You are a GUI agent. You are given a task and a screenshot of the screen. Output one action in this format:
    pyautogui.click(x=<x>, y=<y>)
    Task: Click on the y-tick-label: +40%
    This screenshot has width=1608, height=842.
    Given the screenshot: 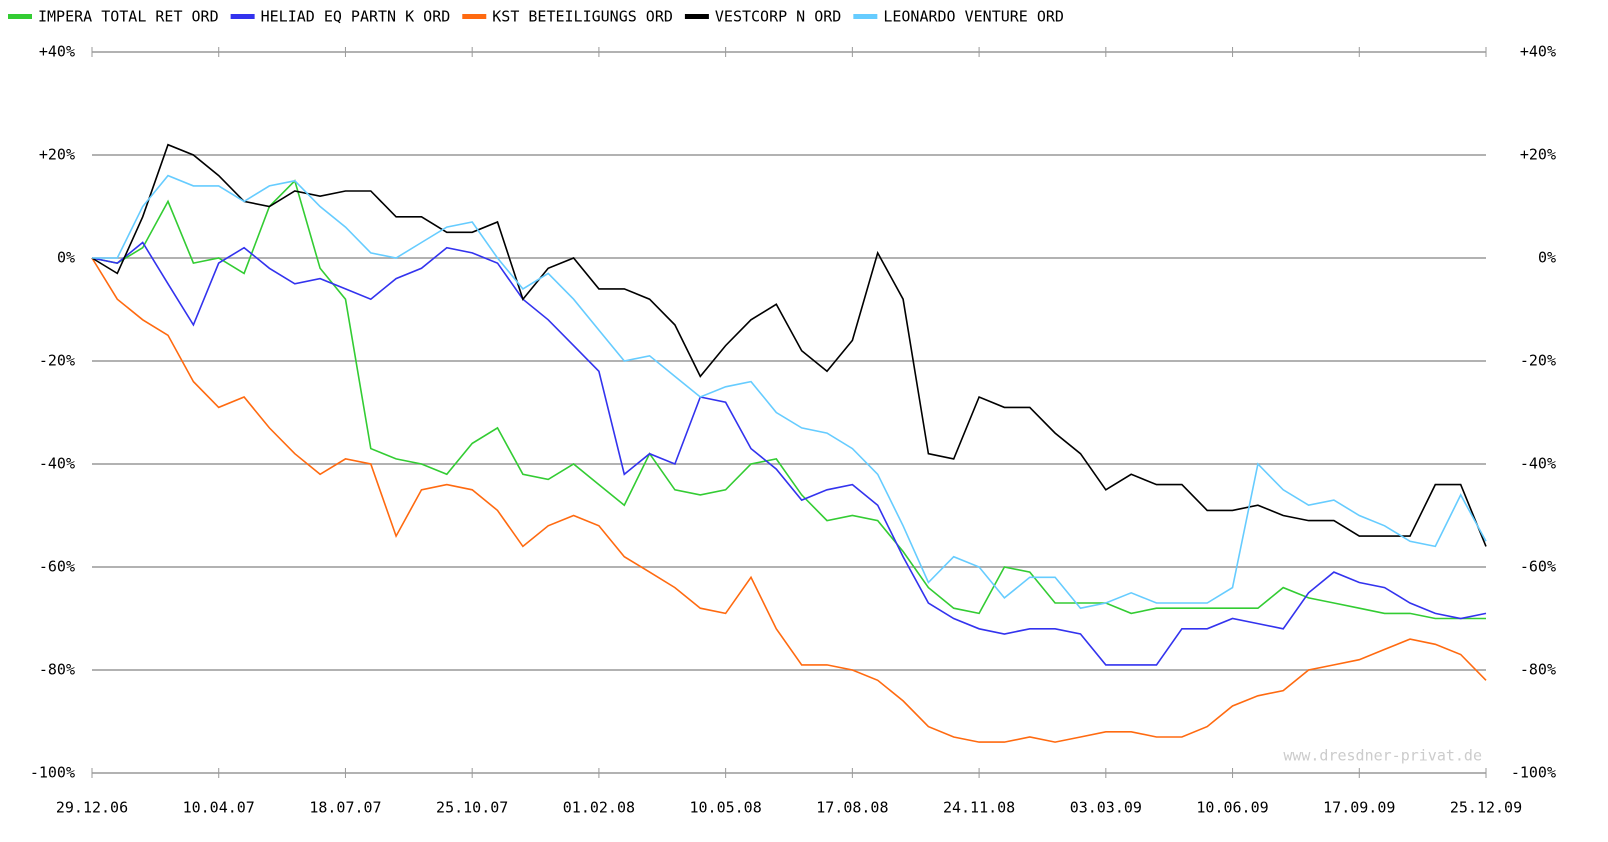 What is the action you would take?
    pyautogui.click(x=57, y=52)
    